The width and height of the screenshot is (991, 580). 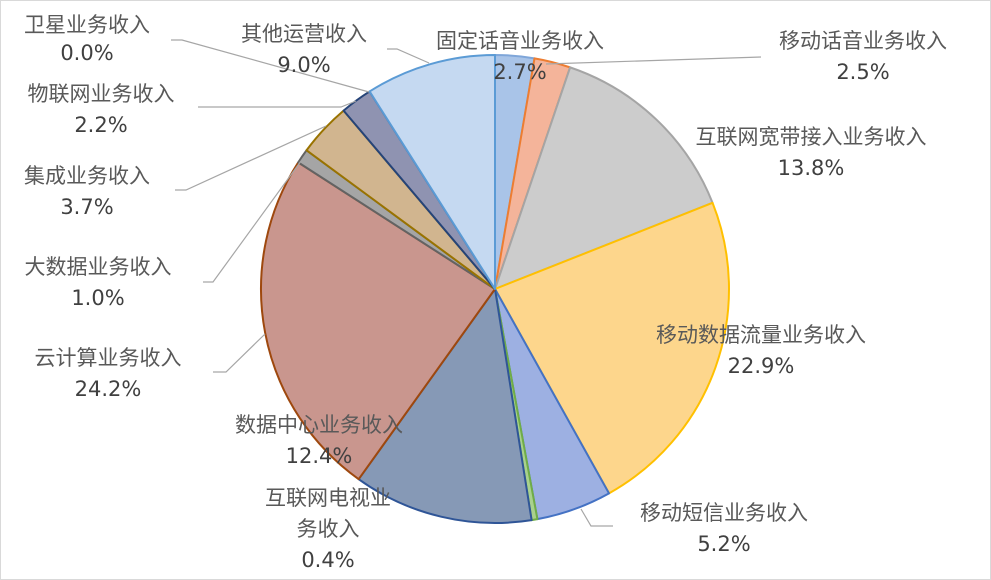 What do you see at coordinates (87, 25) in the screenshot?
I see `slice-12-category-label: 卫星业务收入` at bounding box center [87, 25].